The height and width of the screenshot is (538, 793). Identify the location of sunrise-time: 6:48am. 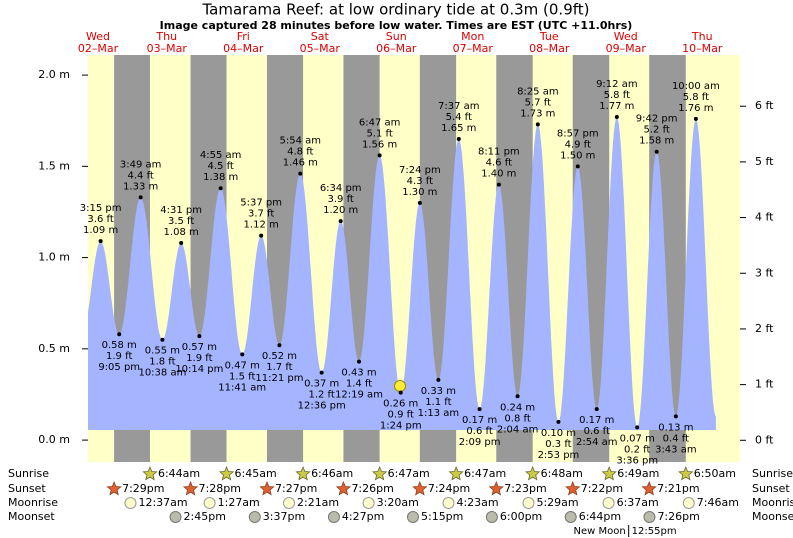
(562, 473).